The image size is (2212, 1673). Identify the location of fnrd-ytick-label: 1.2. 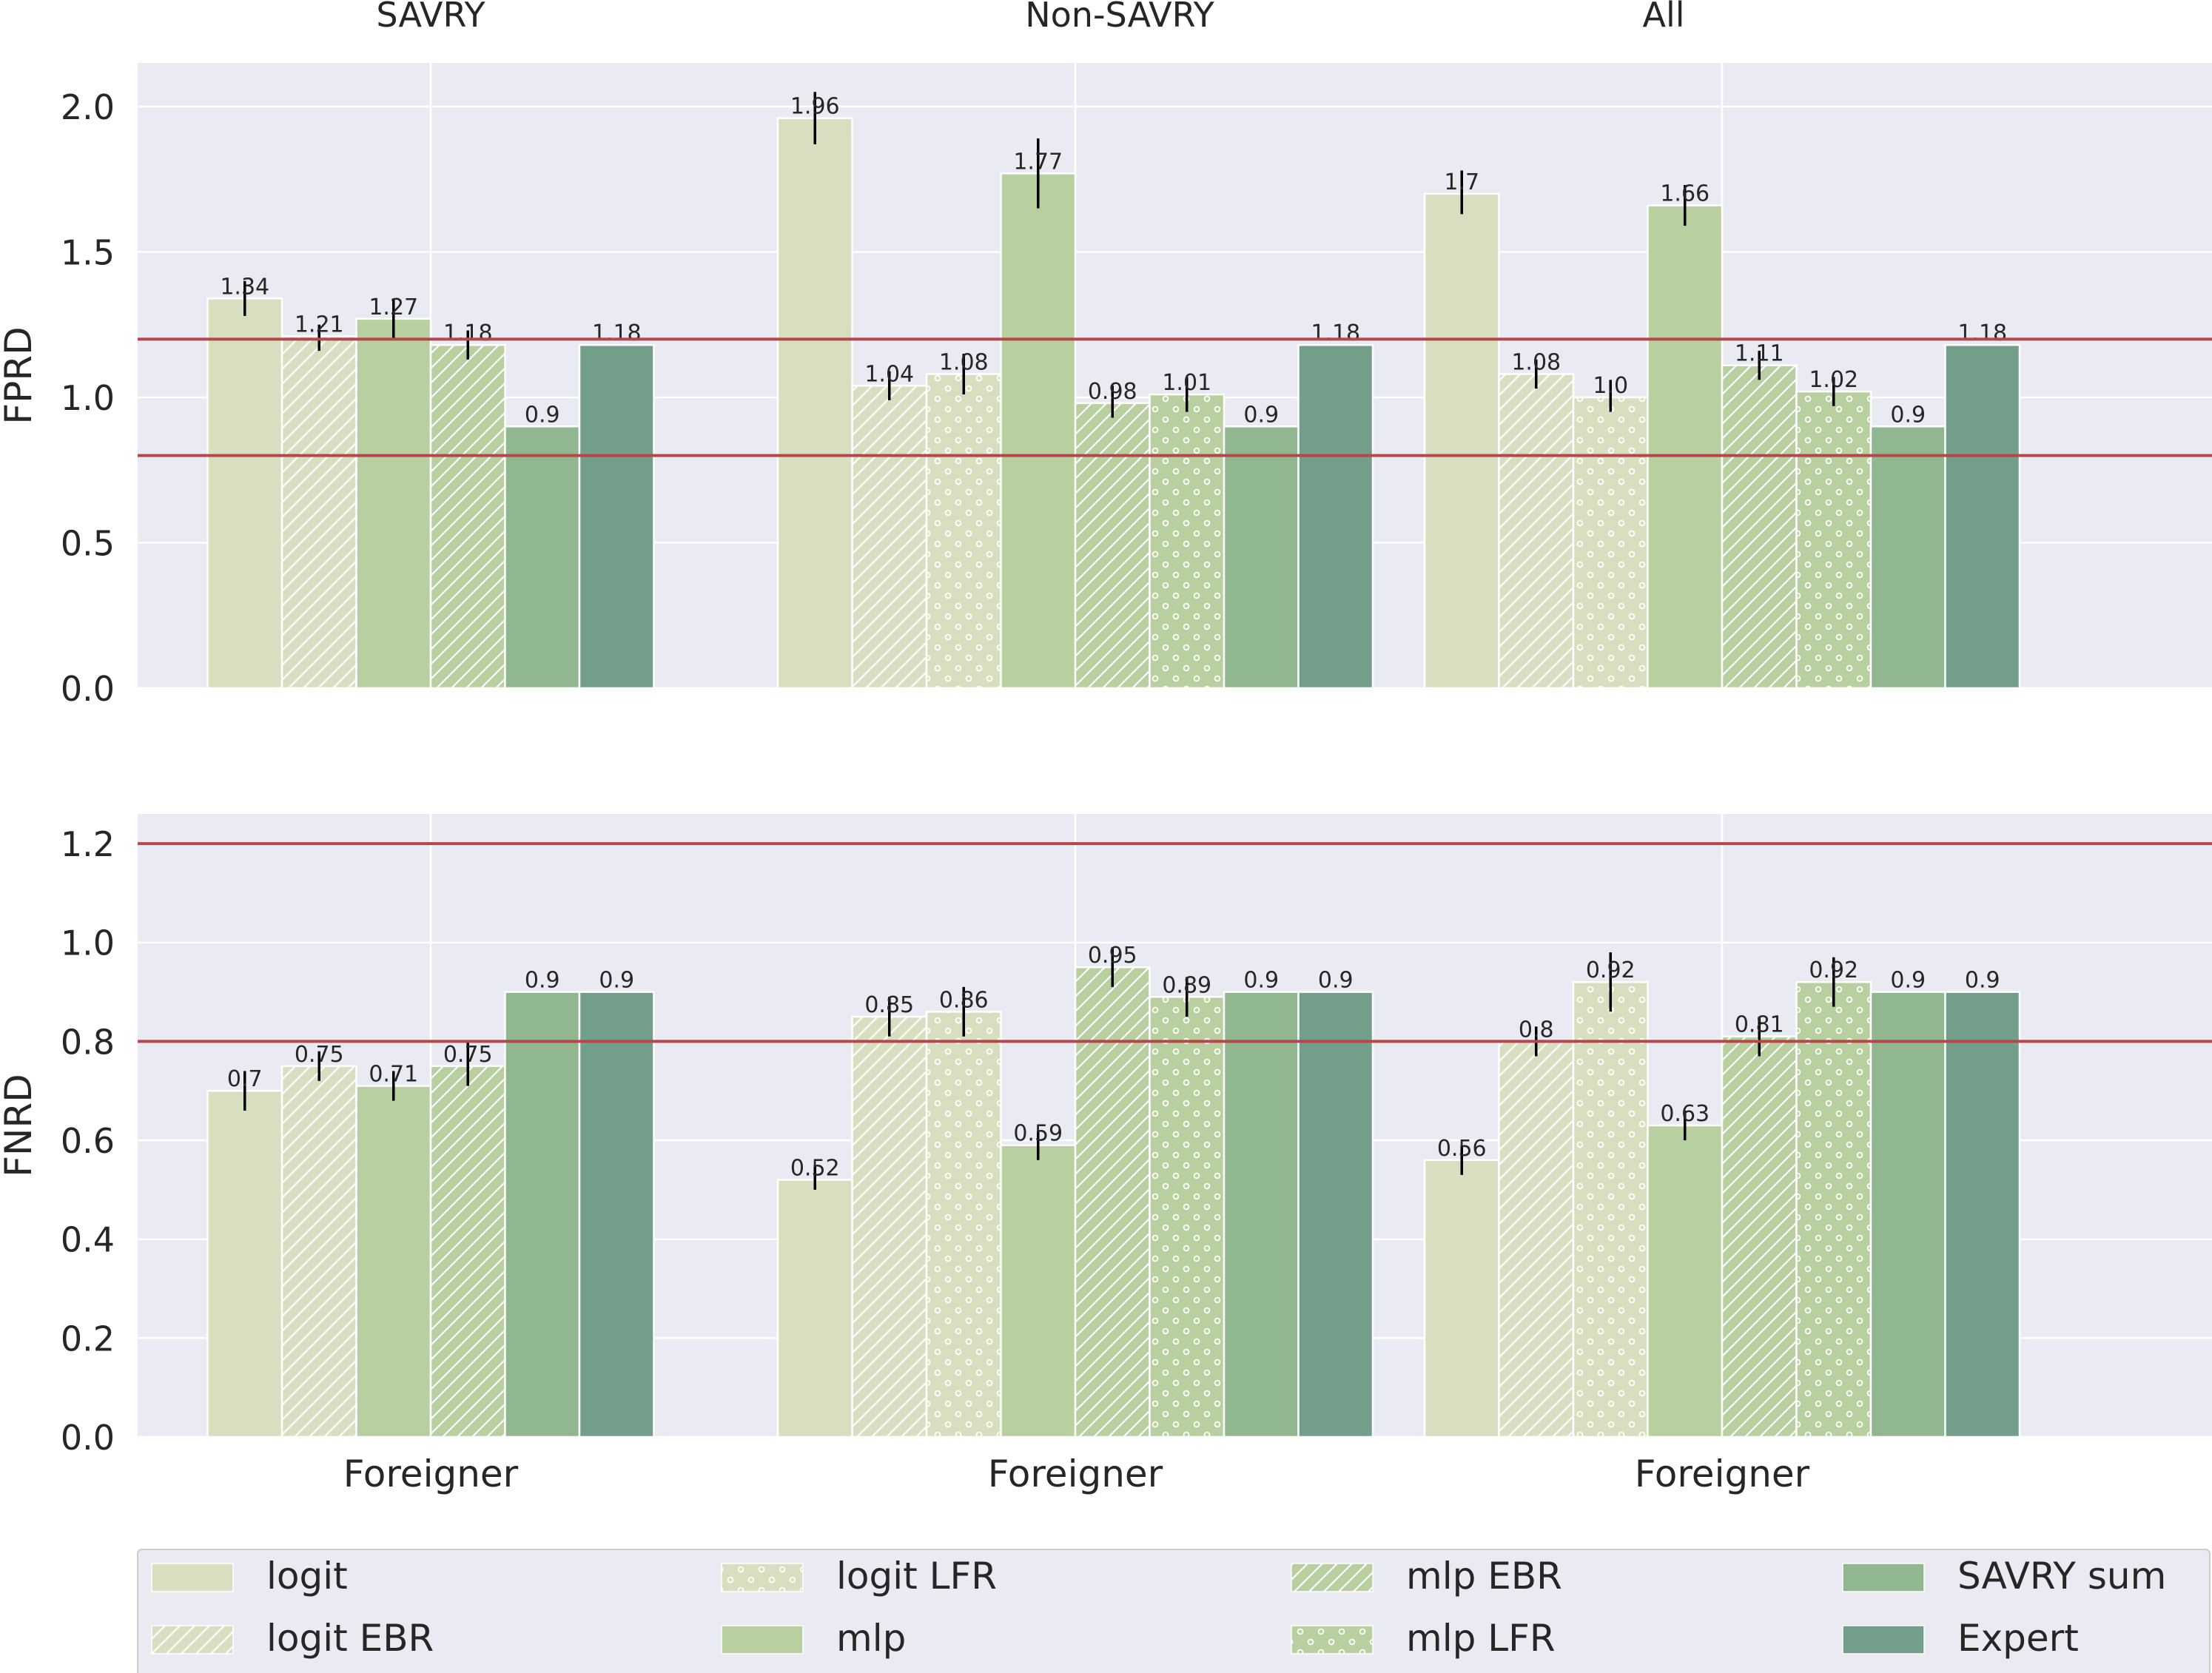
(88, 844).